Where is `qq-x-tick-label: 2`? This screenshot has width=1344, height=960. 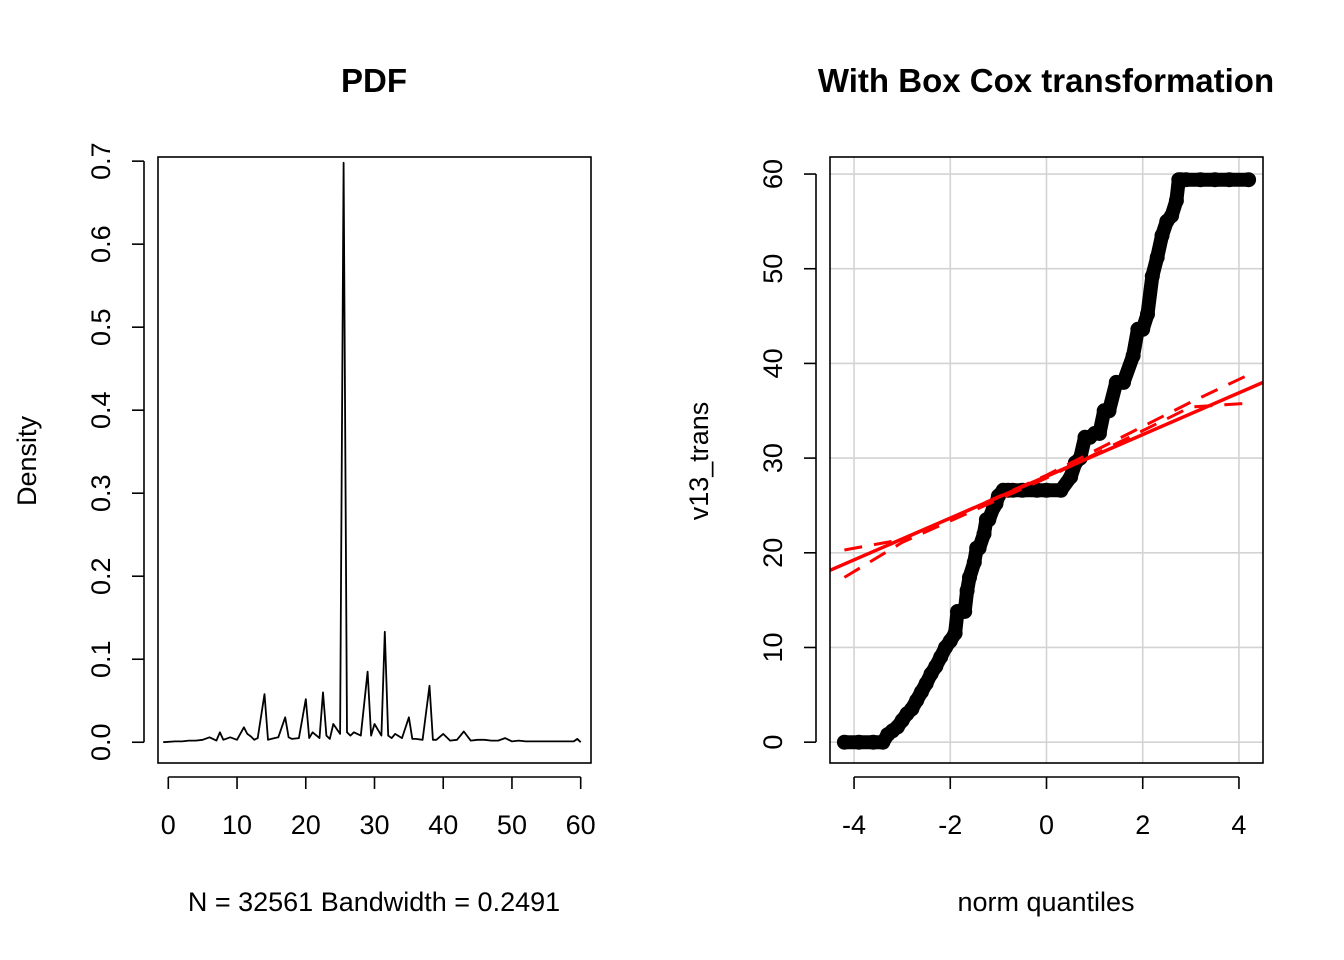
qq-x-tick-label: 2 is located at coordinates (1142, 825).